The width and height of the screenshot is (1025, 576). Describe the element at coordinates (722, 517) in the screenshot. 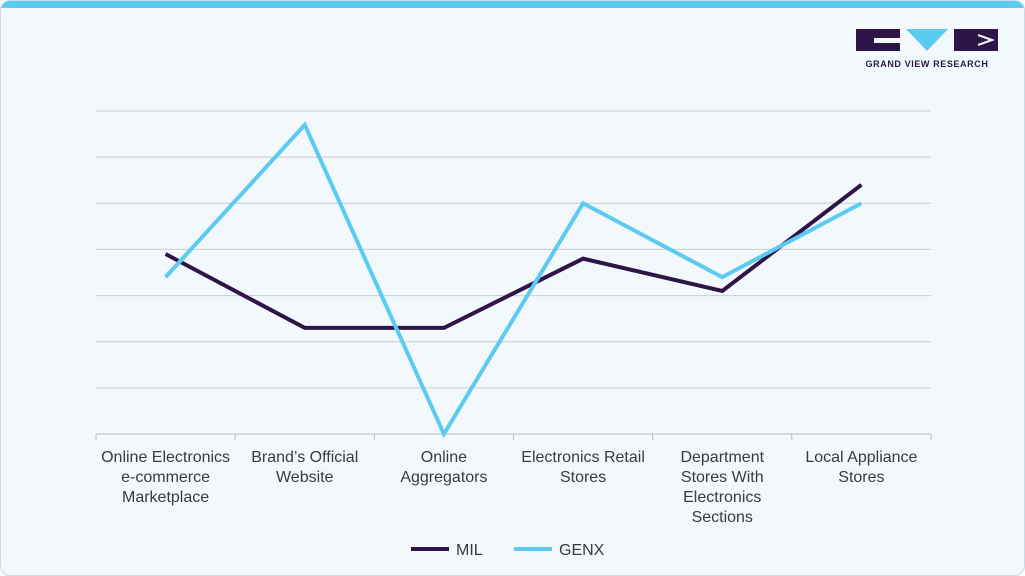

I see `category-label-line: Sections` at that location.